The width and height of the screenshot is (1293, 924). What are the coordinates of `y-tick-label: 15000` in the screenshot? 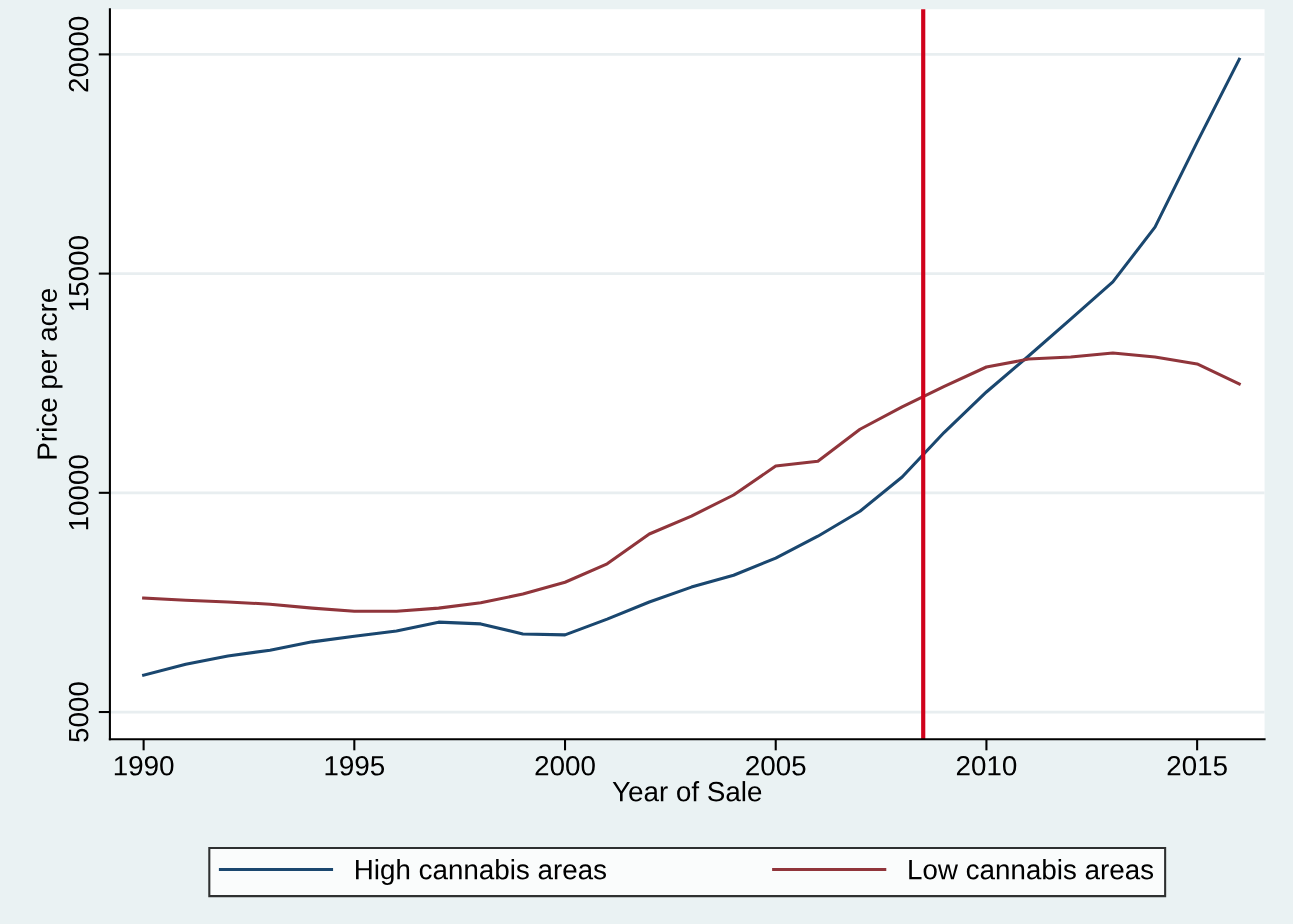 It's located at (78, 273).